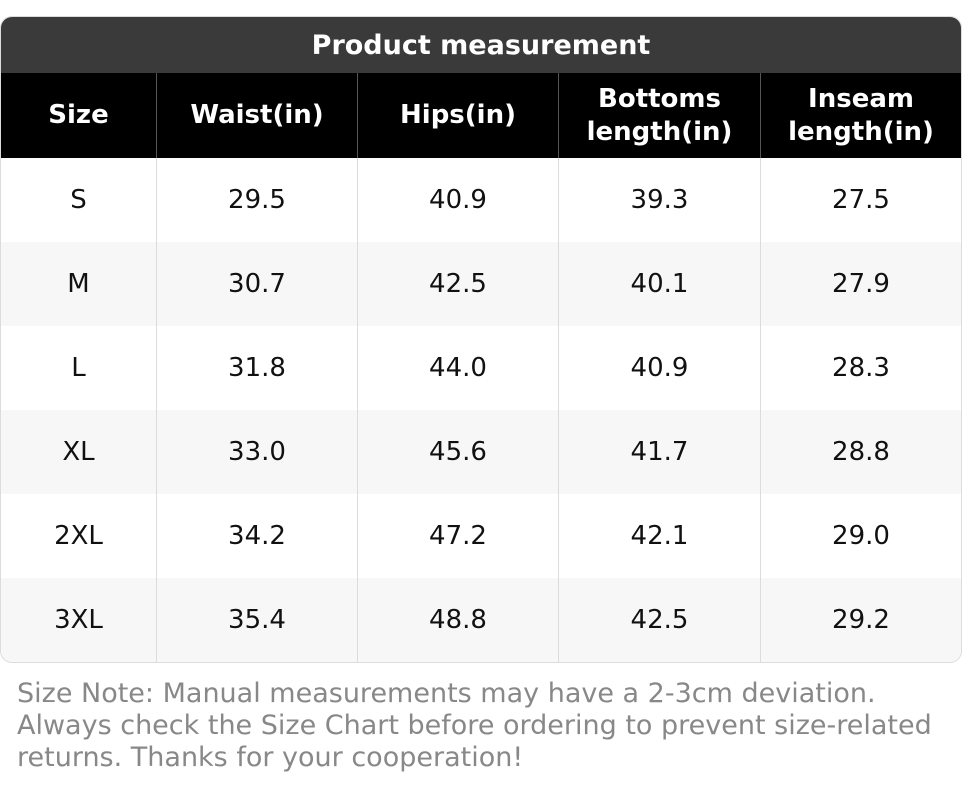 The width and height of the screenshot is (962, 792). I want to click on table-cell: 27.9, so click(860, 284).